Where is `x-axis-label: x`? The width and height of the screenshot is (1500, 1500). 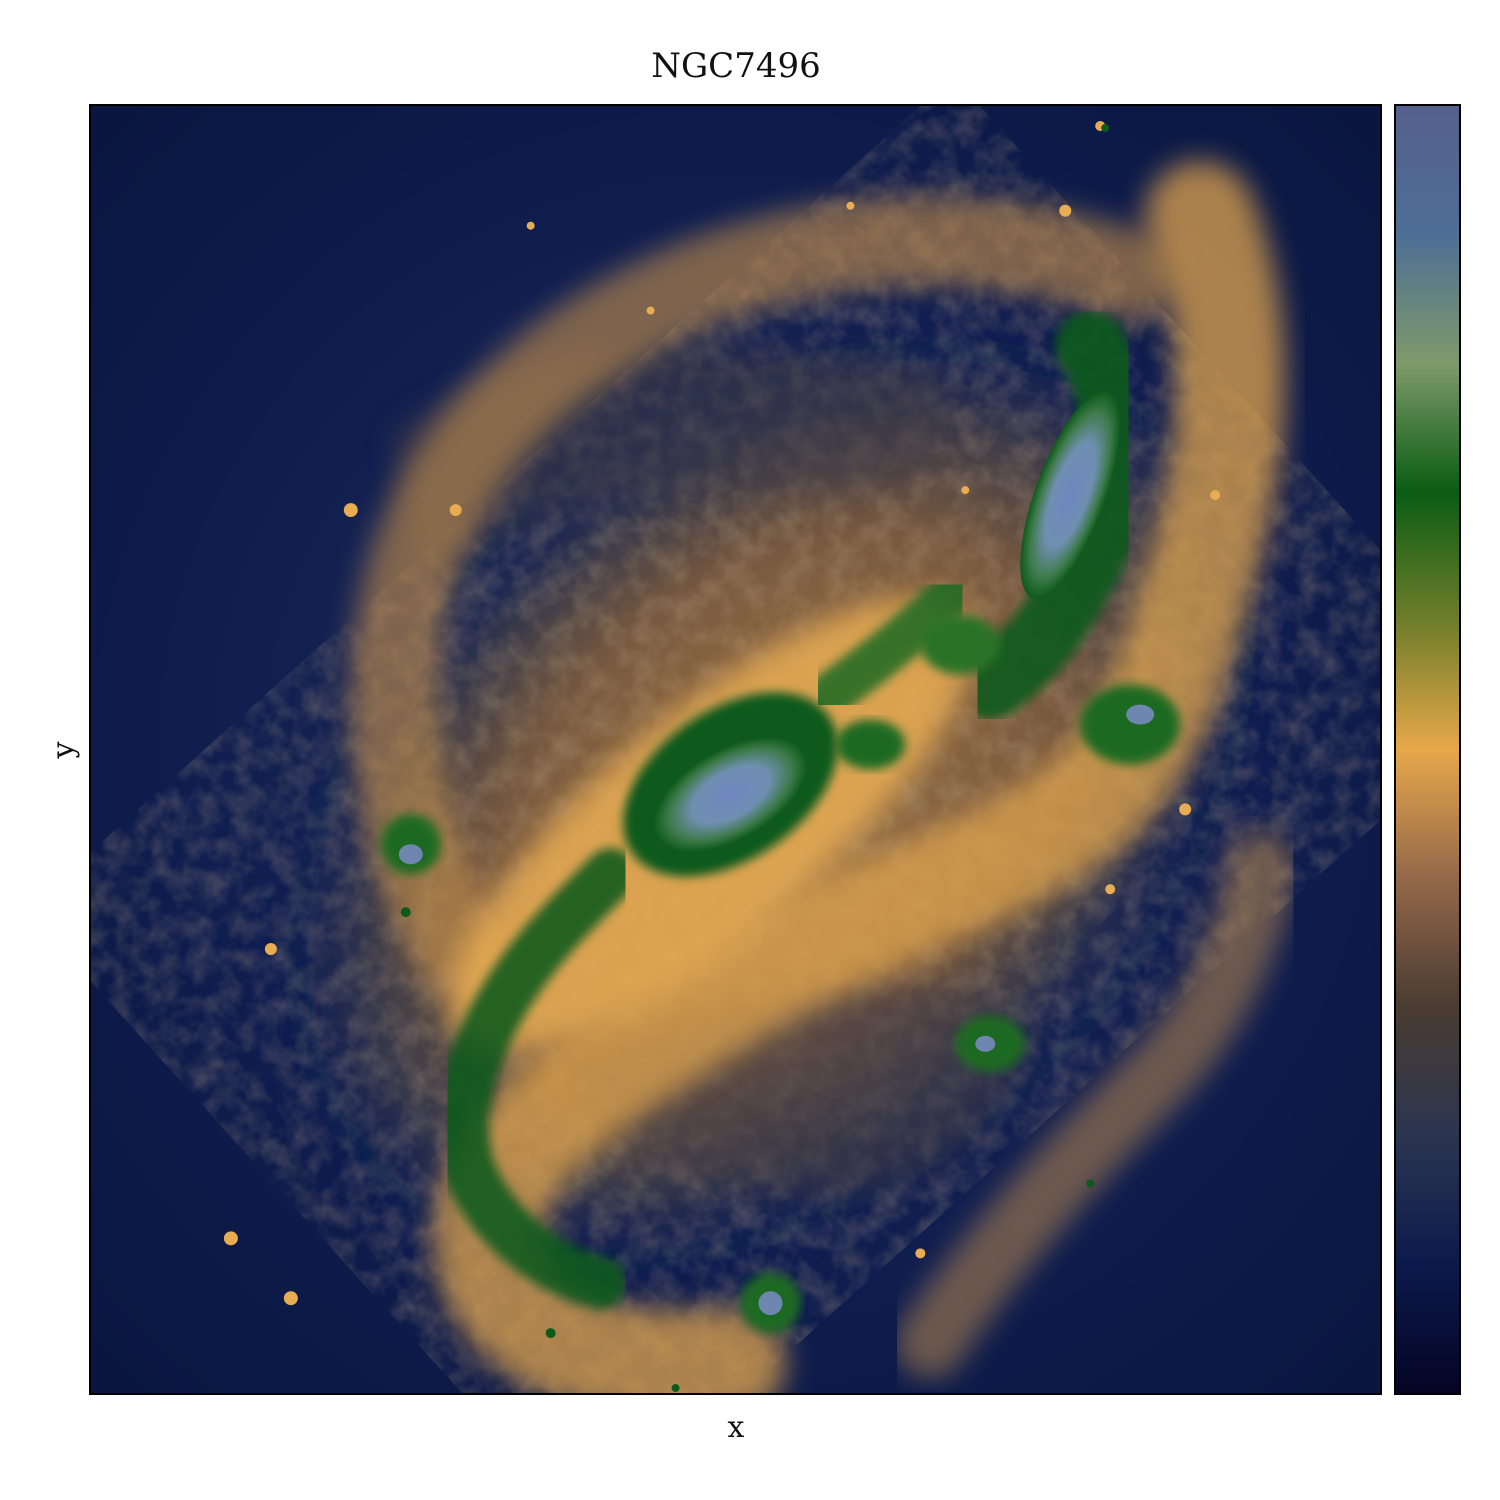 x-axis-label: x is located at coordinates (736, 1427).